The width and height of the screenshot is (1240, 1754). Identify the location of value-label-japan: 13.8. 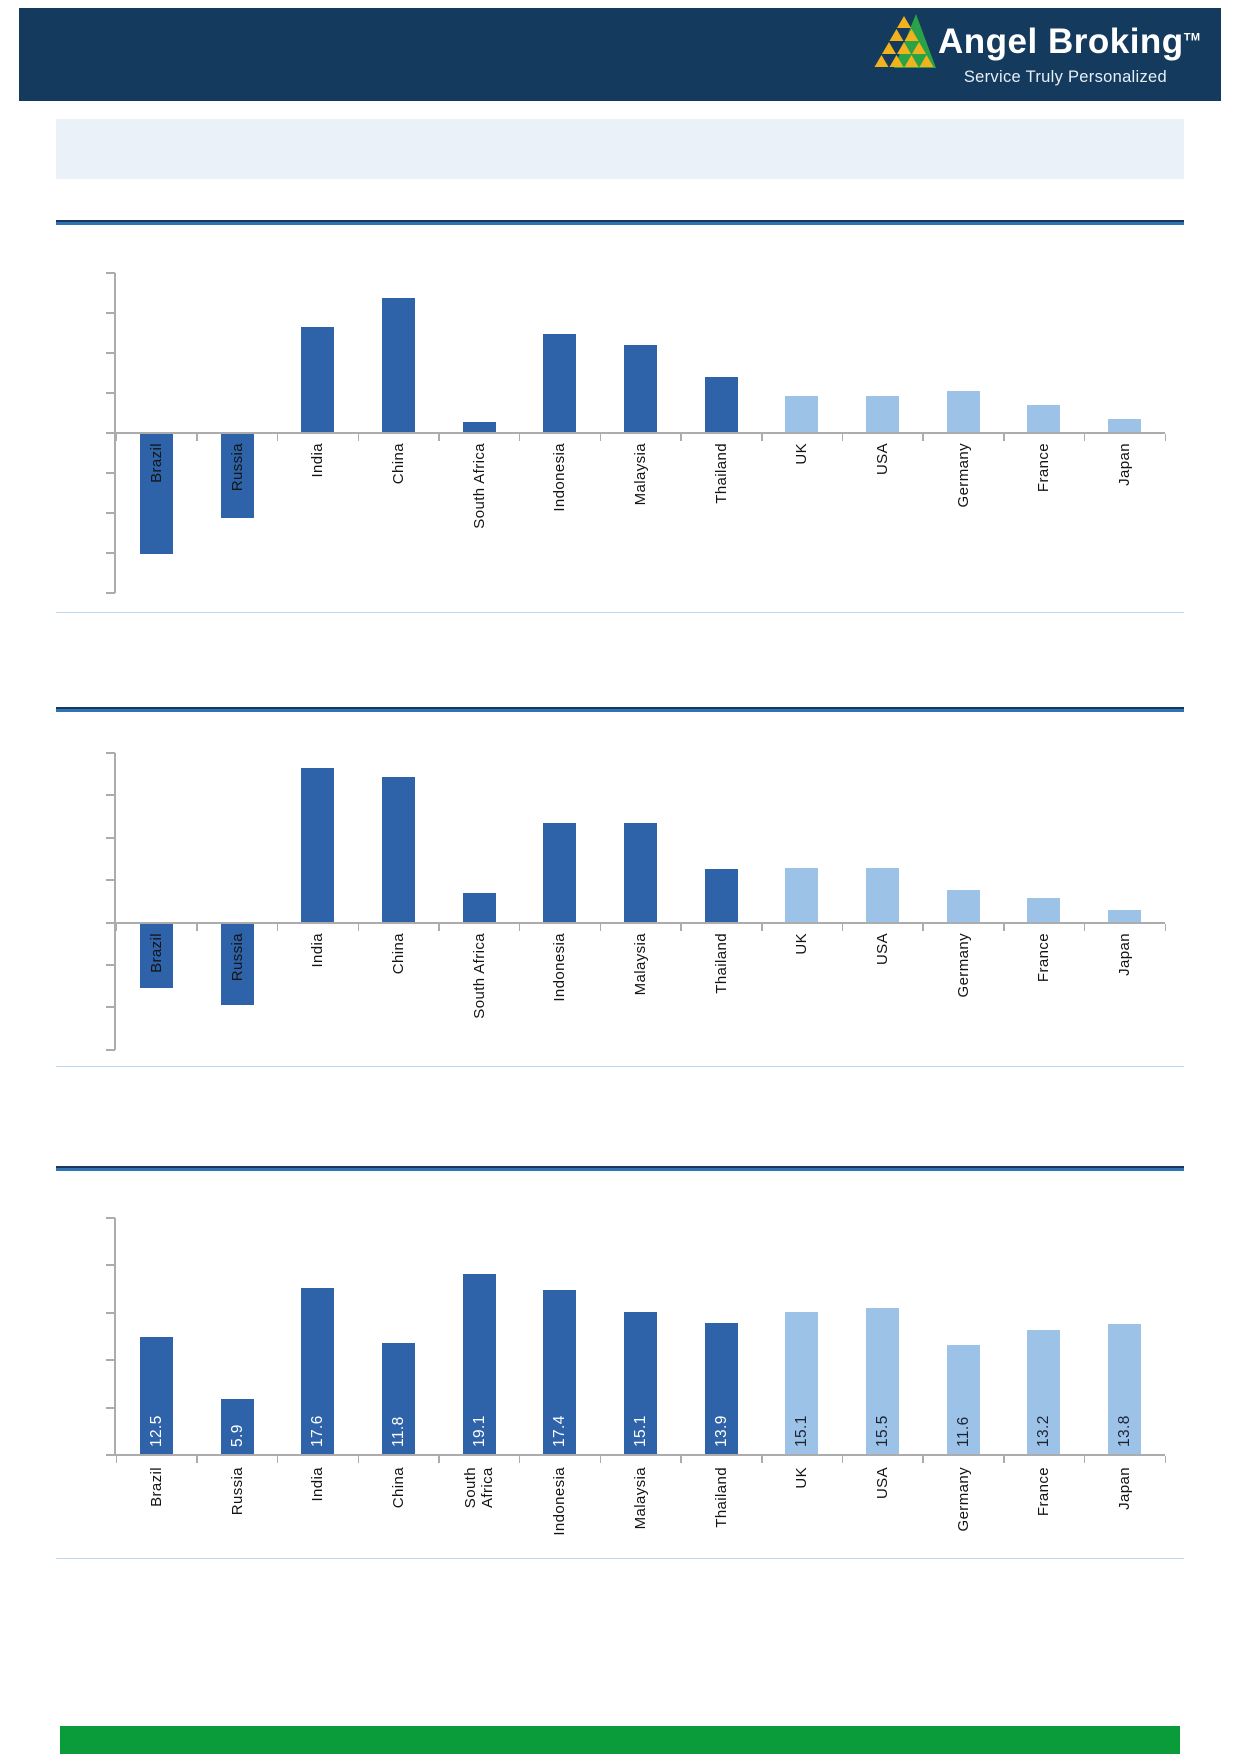
(1132, 1440).